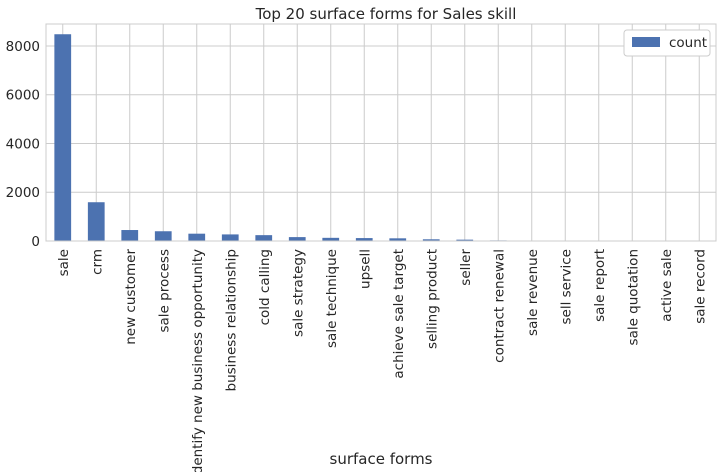 This screenshot has height=472, width=723. I want to click on bar-sale-strategy, so click(297, 239).